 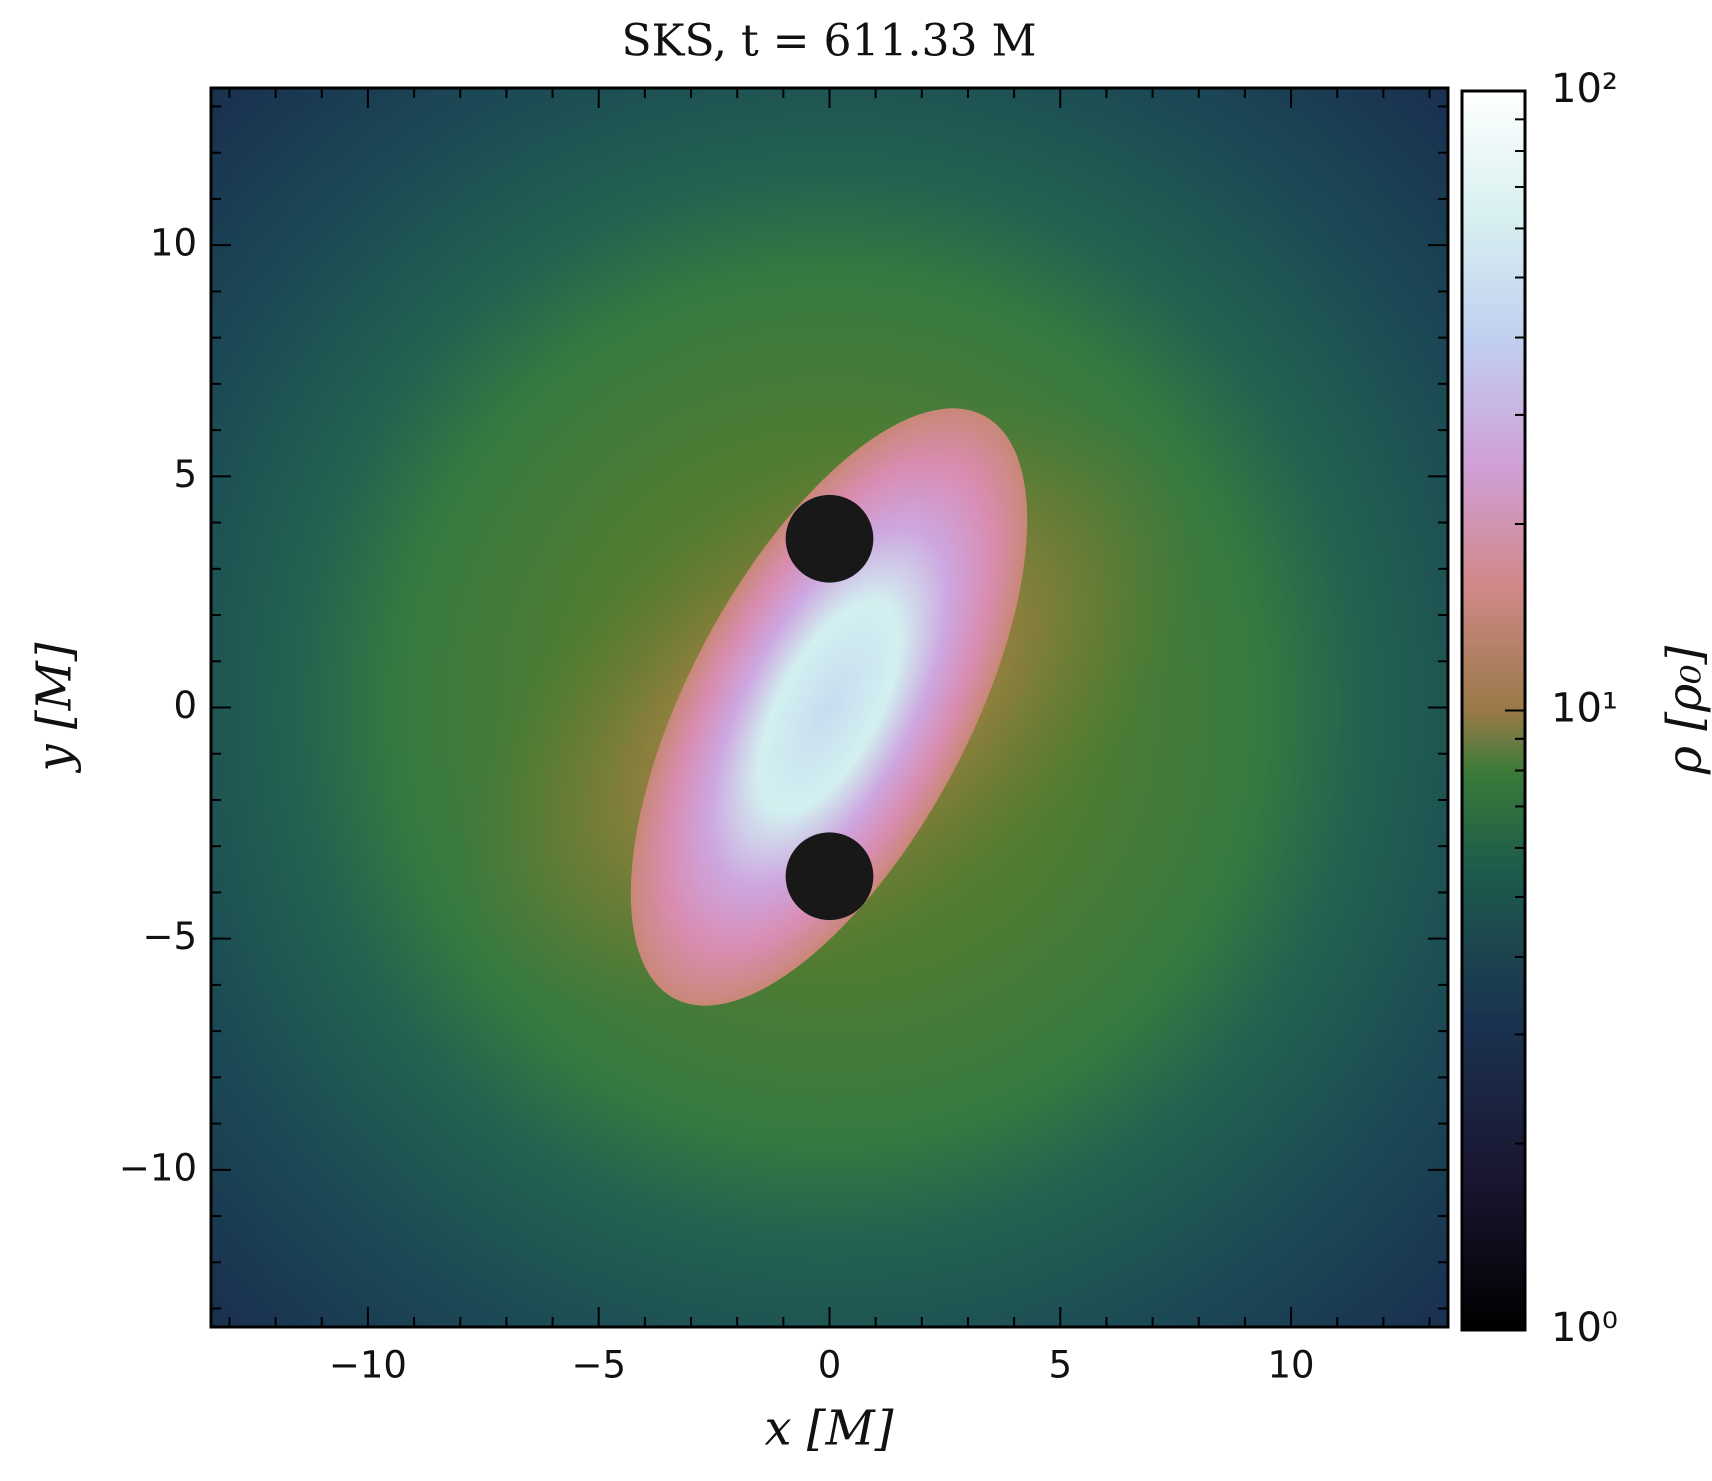 What do you see at coordinates (1584, 709) in the screenshot?
I see `colorbar-tick-label: 10¹` at bounding box center [1584, 709].